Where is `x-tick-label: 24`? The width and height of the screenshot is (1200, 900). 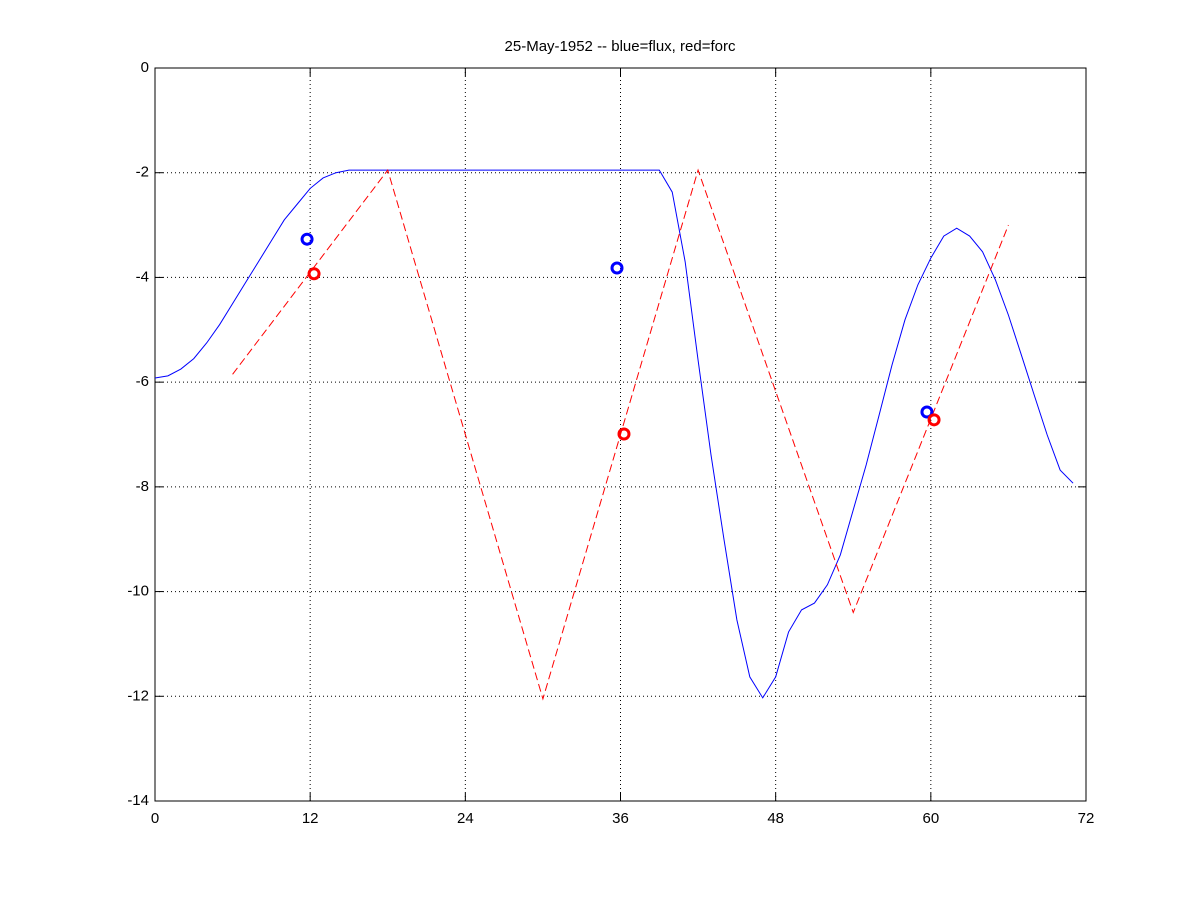
x-tick-label: 24 is located at coordinates (465, 818).